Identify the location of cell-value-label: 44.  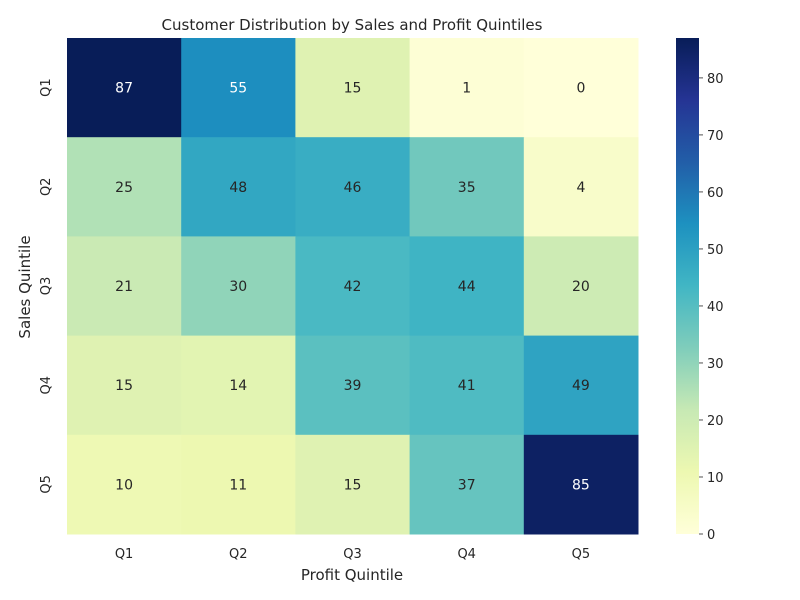
(467, 287).